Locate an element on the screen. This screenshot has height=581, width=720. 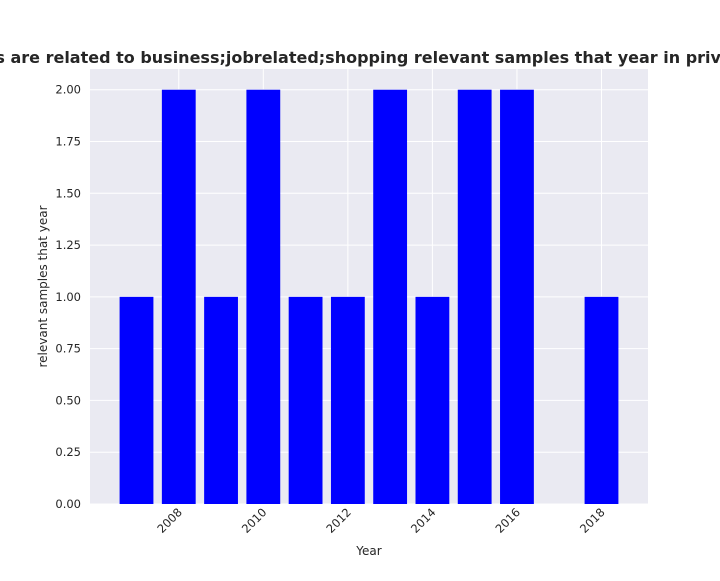
x-tick-label: 2010 is located at coordinates (254, 520).